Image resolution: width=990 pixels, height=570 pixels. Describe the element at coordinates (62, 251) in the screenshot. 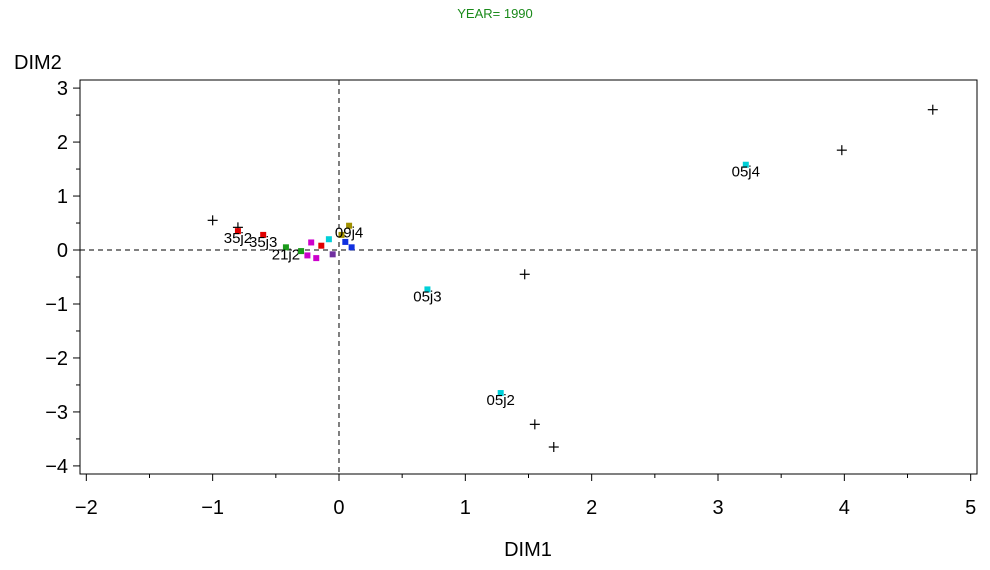

I see `y-tick-label: 0` at that location.